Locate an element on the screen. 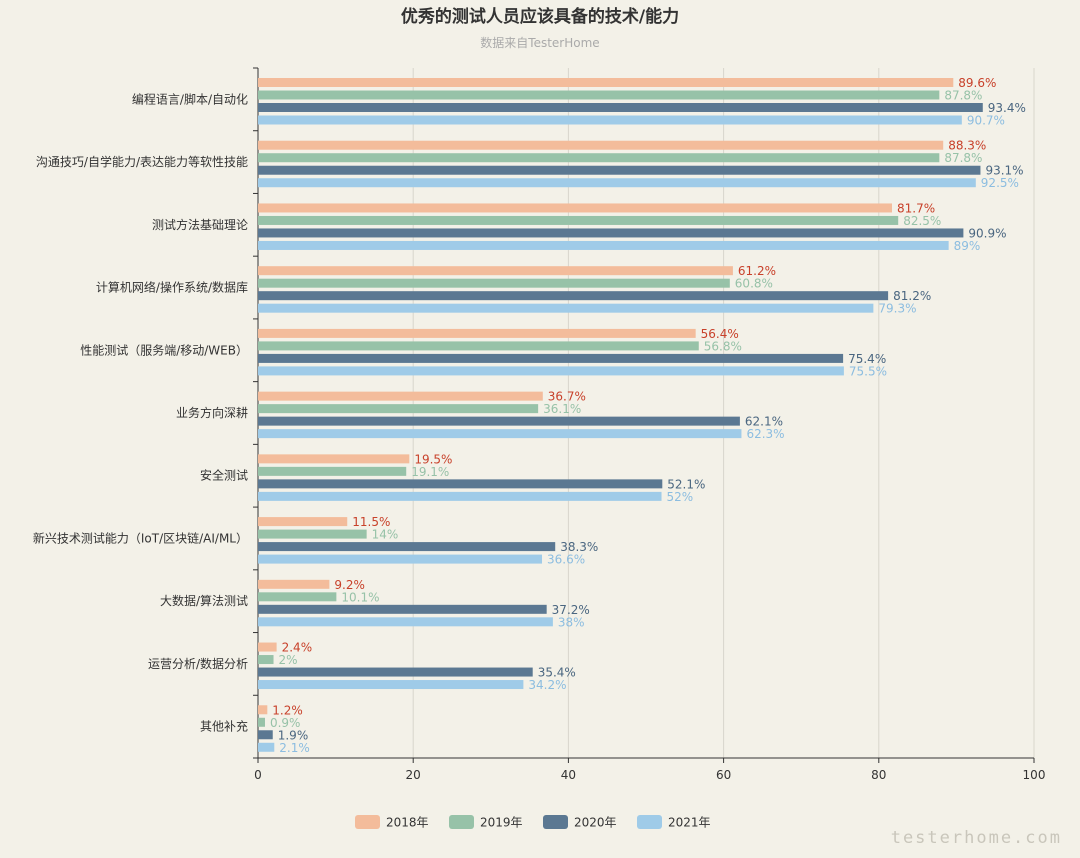 The image size is (1080, 858). data-label: 90.9% is located at coordinates (987, 233).